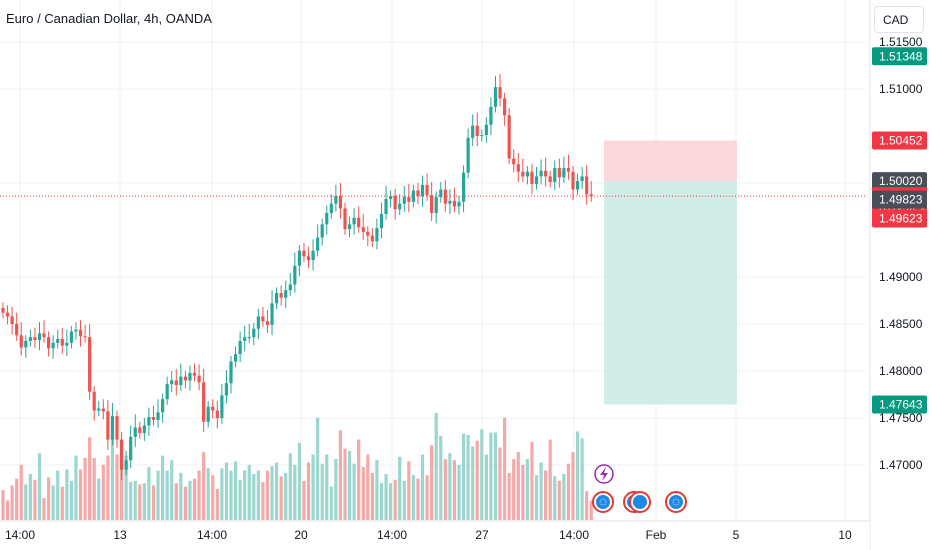  What do you see at coordinates (899, 19) in the screenshot?
I see `currency-button: CAD` at bounding box center [899, 19].